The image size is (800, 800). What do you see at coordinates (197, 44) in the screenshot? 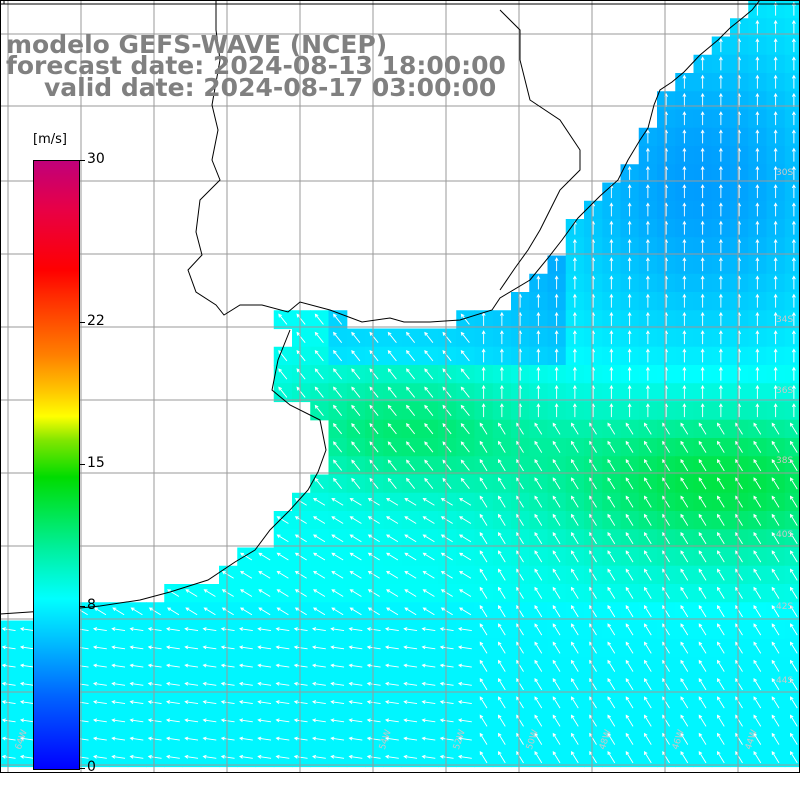
I see `map-title-model: modelo GEFS-WAVE (NCEP)` at bounding box center [197, 44].